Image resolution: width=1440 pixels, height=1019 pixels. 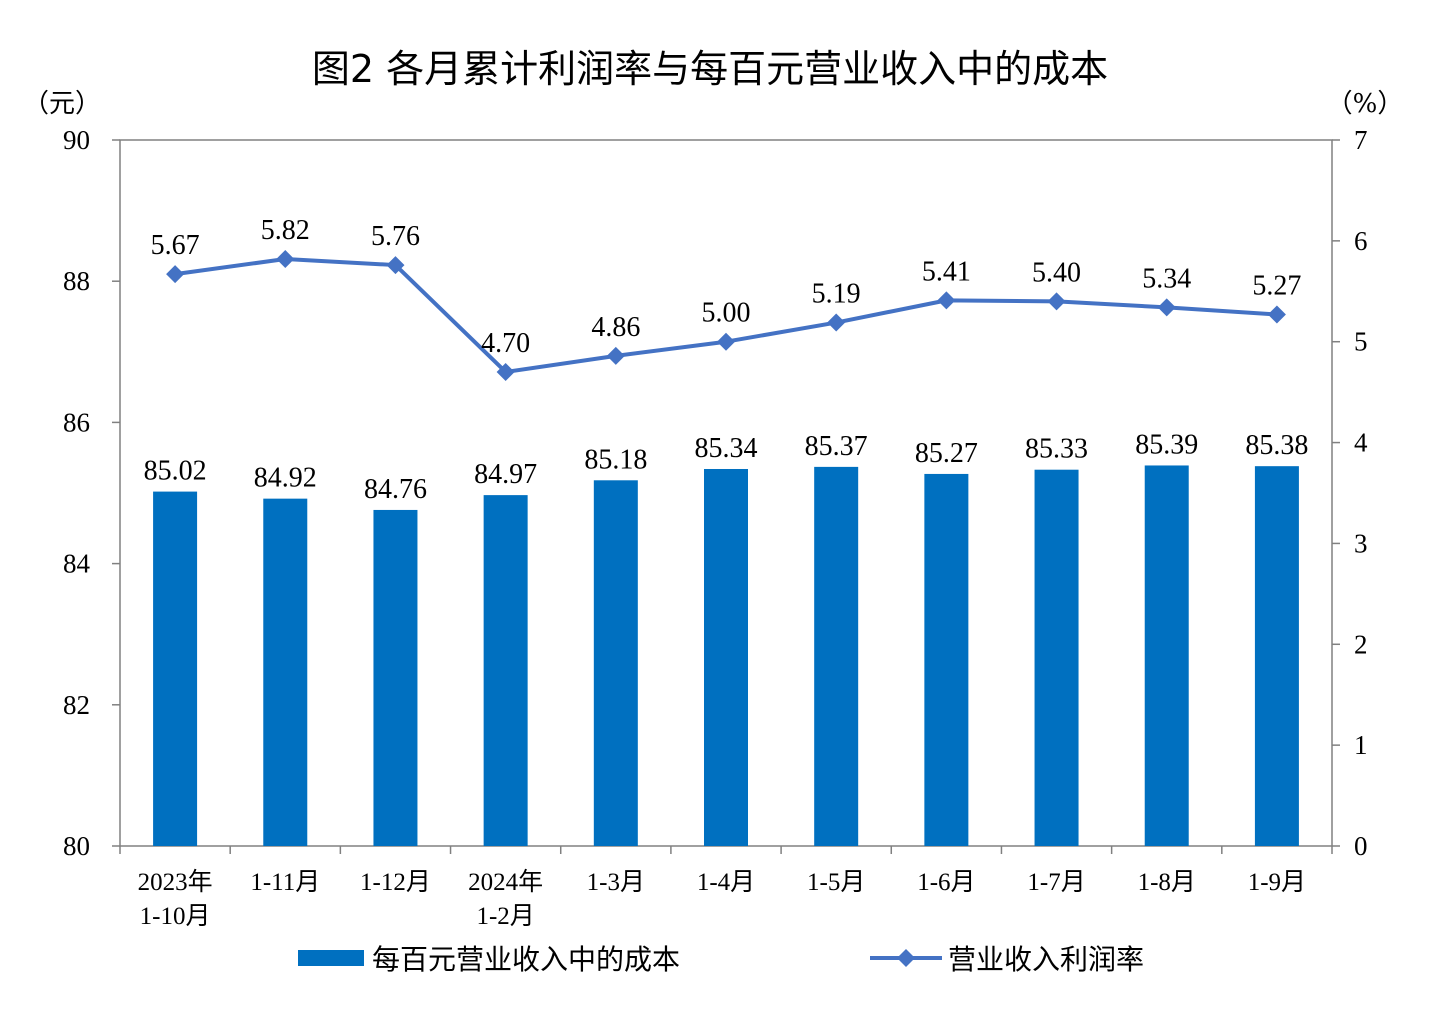 I want to click on category-label: 1-12月, so click(x=395, y=882).